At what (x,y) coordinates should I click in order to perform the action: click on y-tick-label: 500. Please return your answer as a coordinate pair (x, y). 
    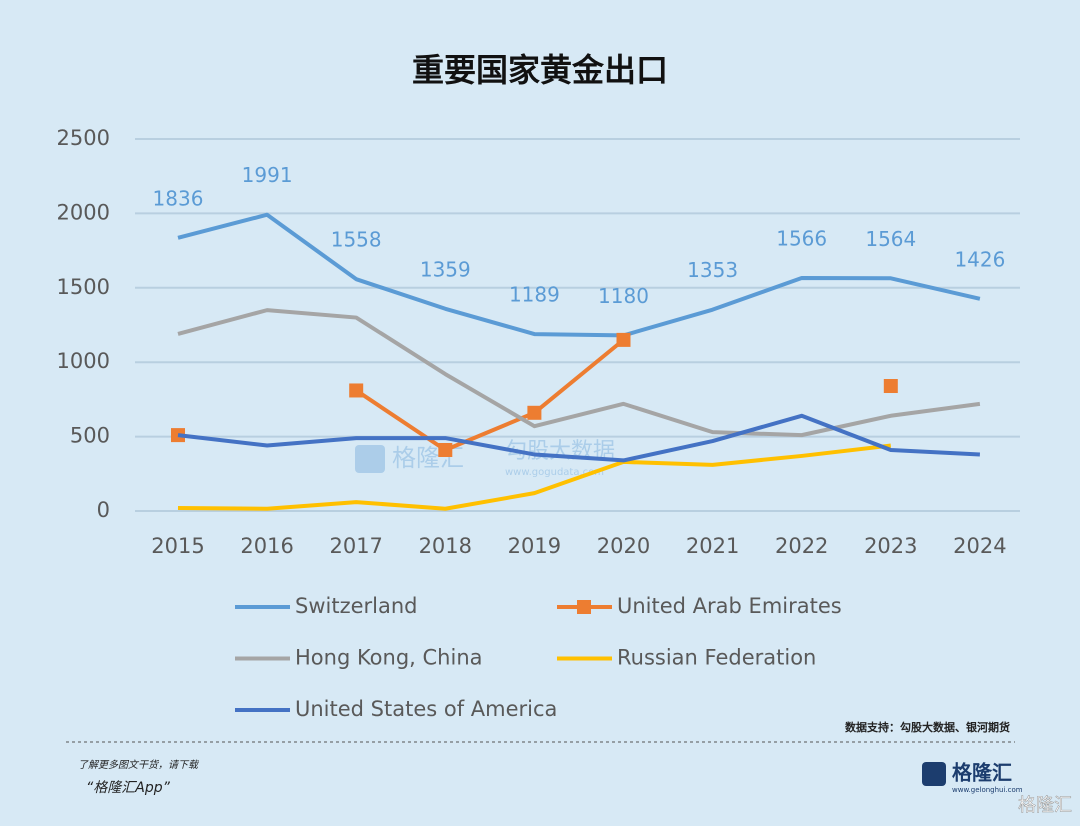
    Looking at the image, I should click on (90, 436).